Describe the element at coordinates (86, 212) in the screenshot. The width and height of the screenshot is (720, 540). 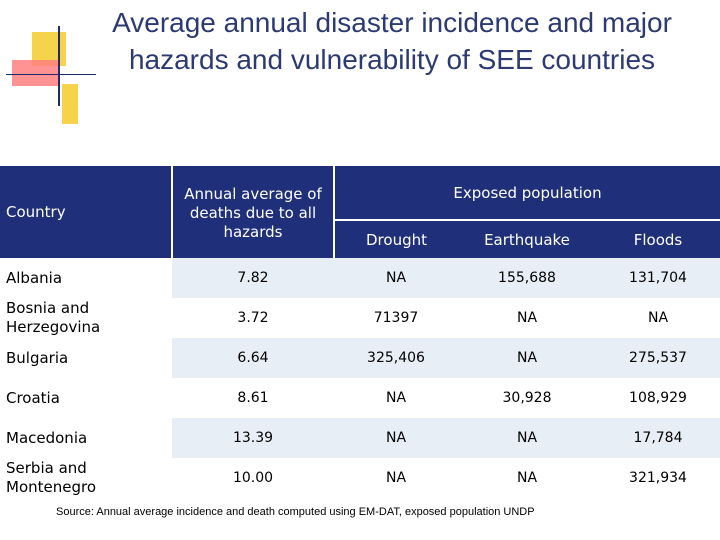
I see `header-country: Country` at that location.